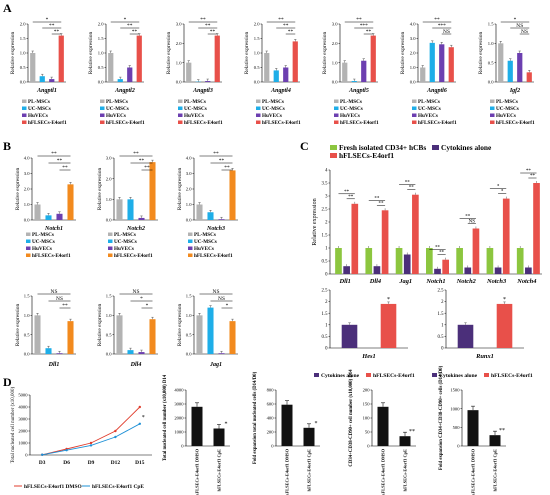 Image resolution: width=550 pixels, height=495 pixels. Describe the element at coordinates (135, 229) in the screenshot. I see `x-axis-label: Notch2` at that location.